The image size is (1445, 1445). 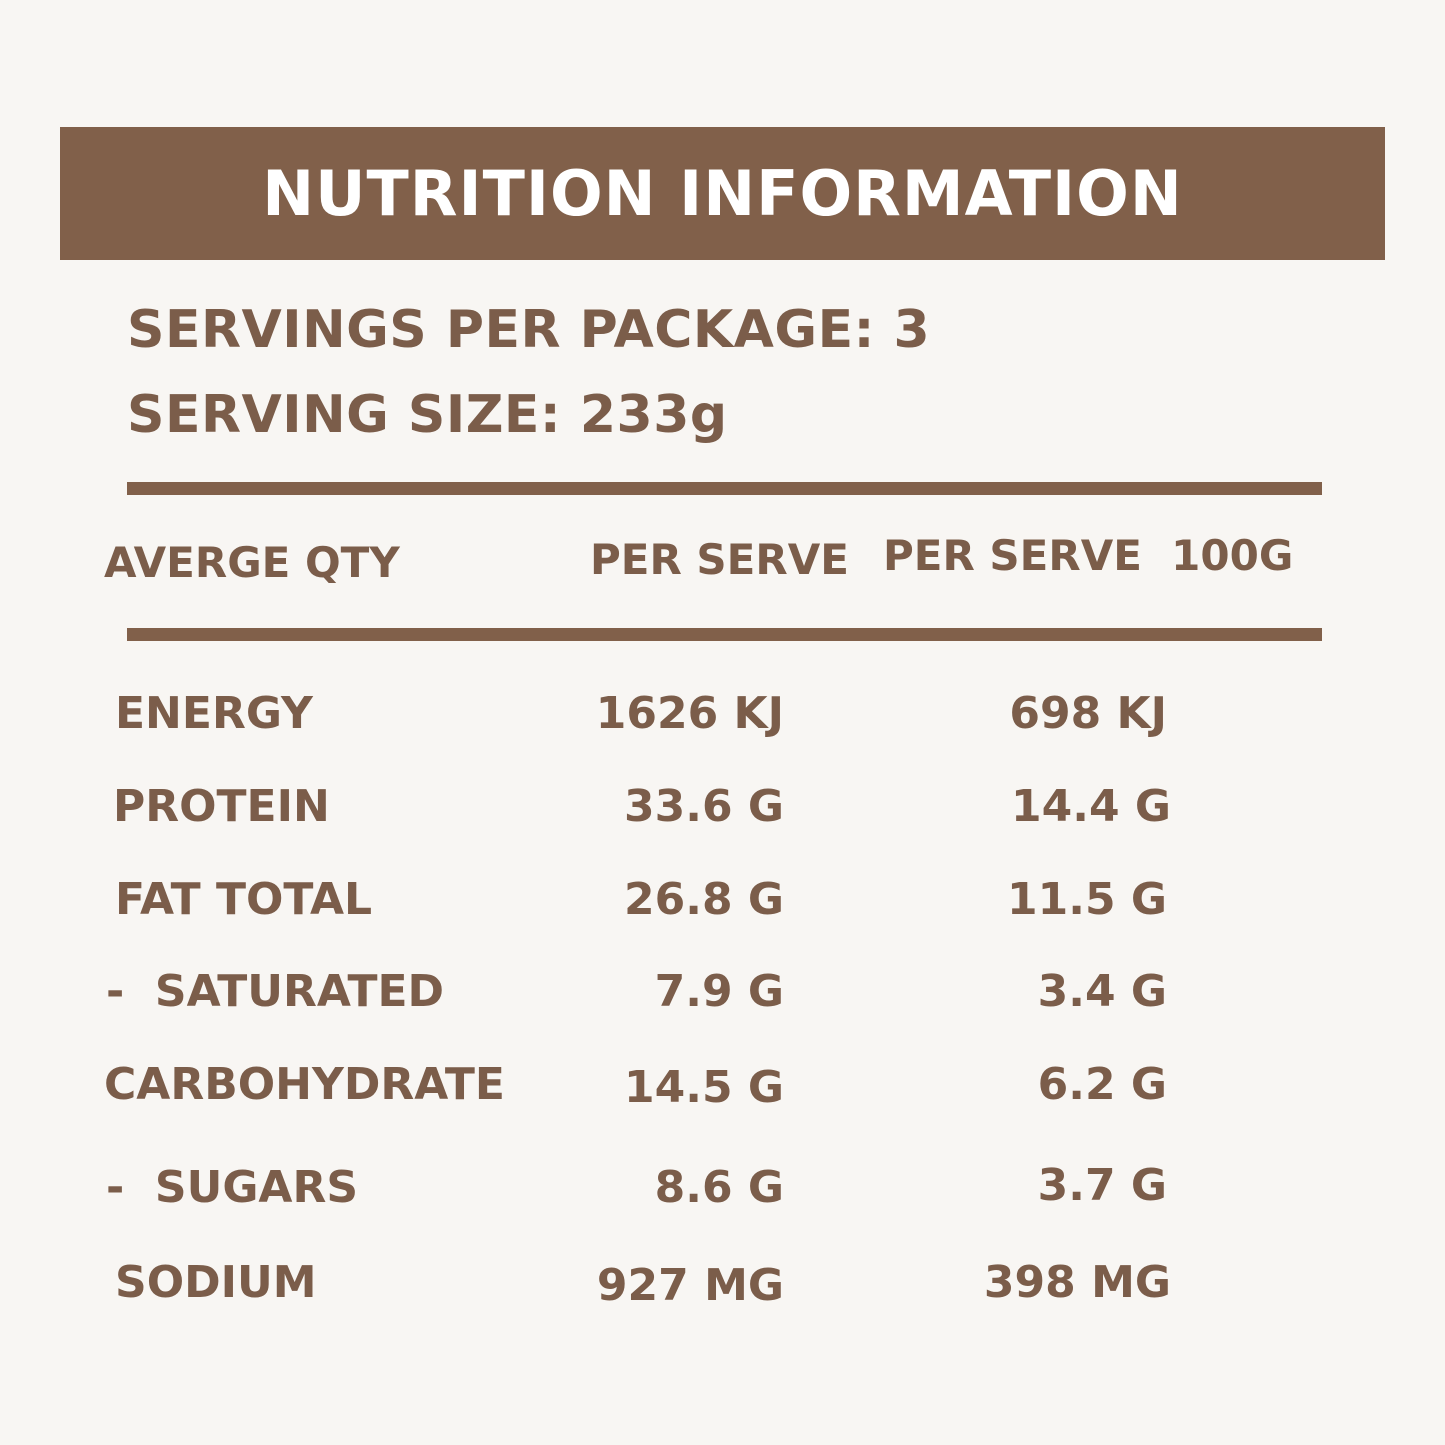 I want to click on header-bottom-divider, so click(x=724, y=634).